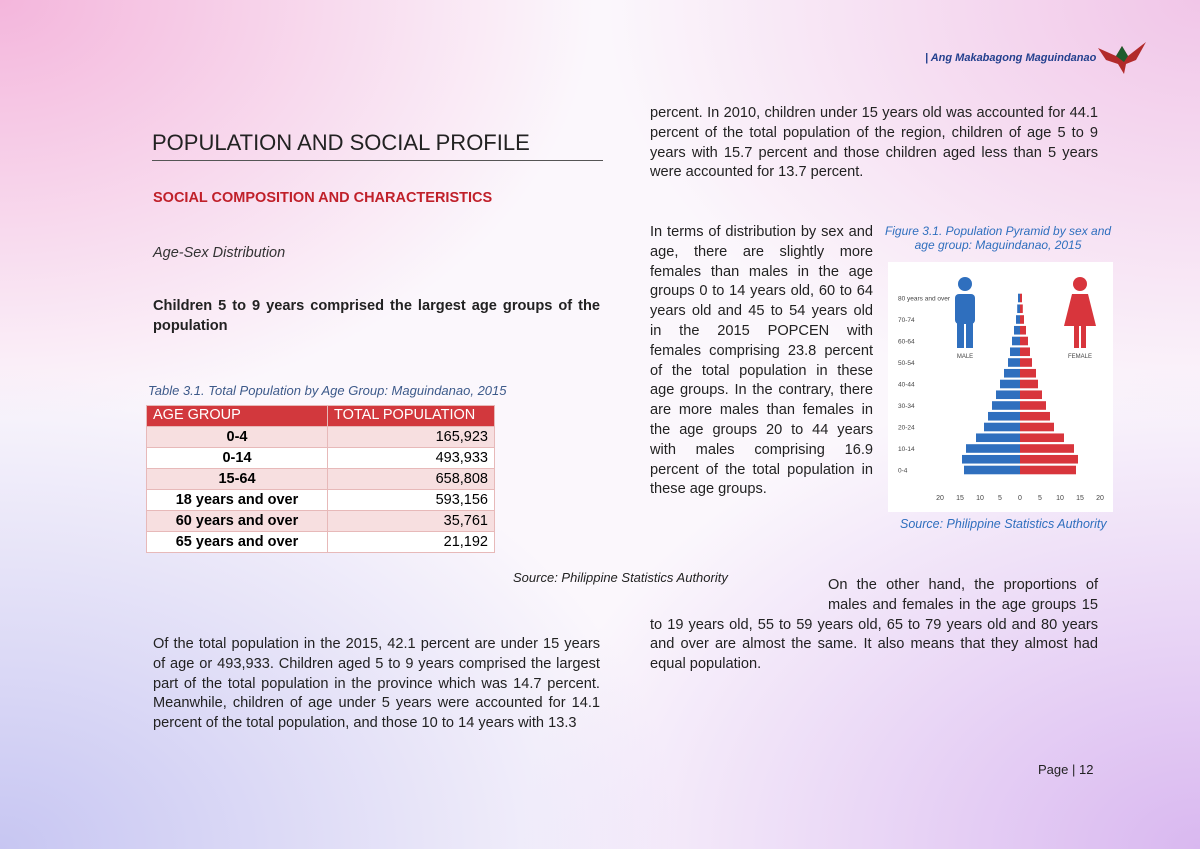 This screenshot has width=1200, height=849. What do you see at coordinates (924, 299) in the screenshot?
I see `age-label: 80 years and over` at bounding box center [924, 299].